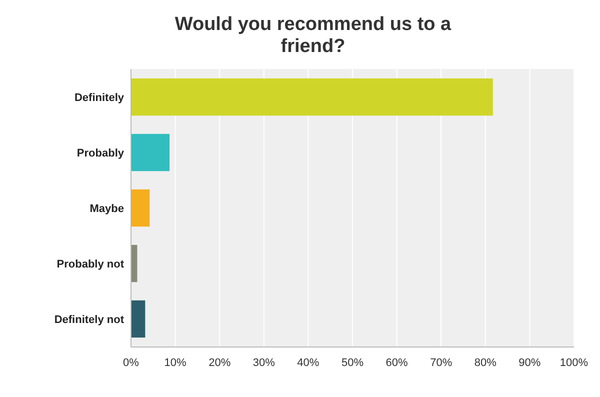  I want to click on x-tick-label: 50%, so click(352, 363).